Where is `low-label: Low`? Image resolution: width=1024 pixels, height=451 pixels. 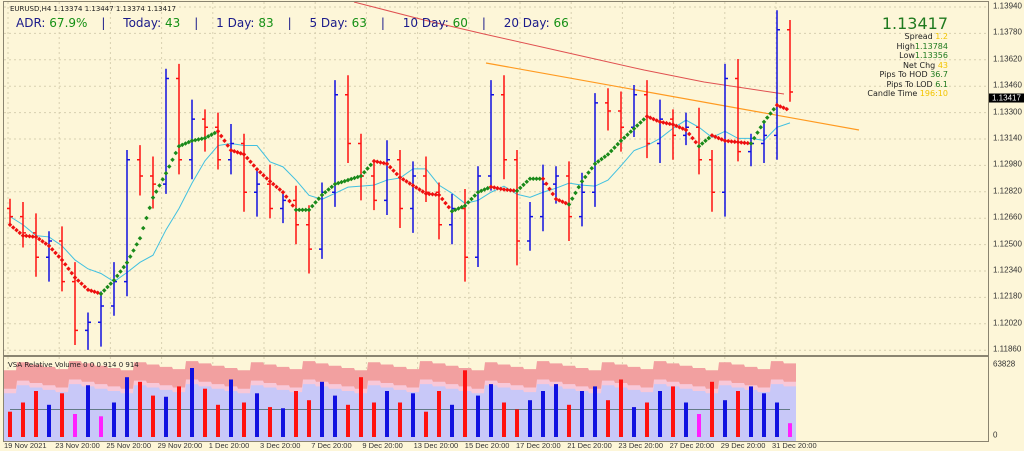
low-label: Low is located at coordinates (907, 55).